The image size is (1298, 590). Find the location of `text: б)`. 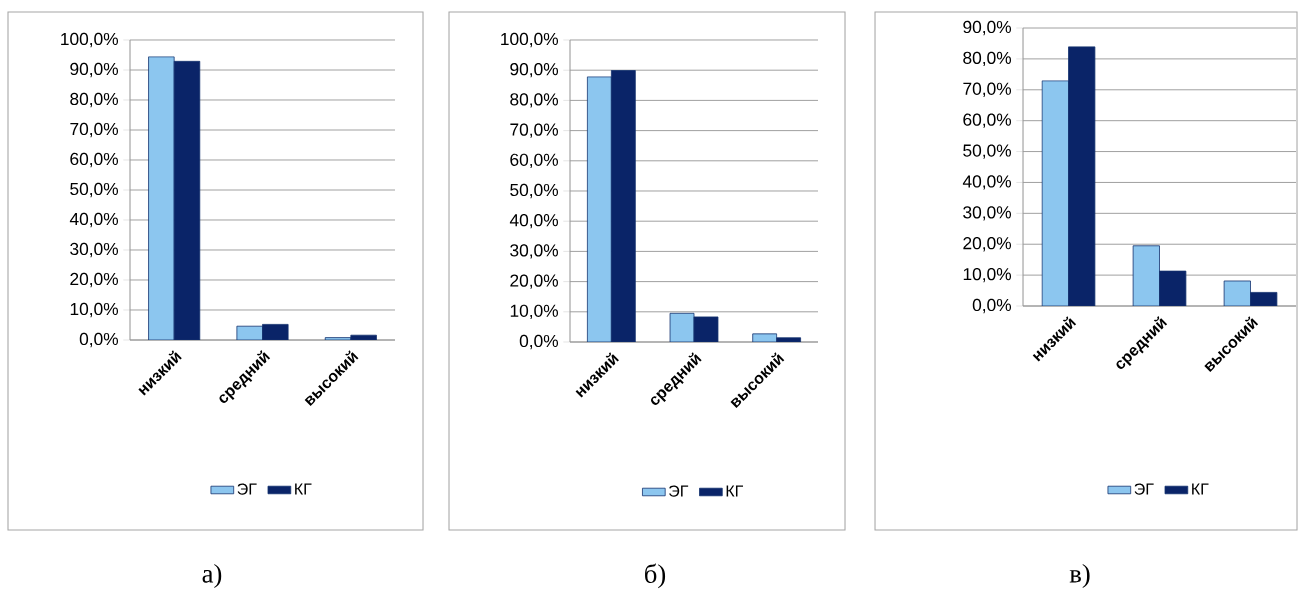

text: б) is located at coordinates (655, 576).